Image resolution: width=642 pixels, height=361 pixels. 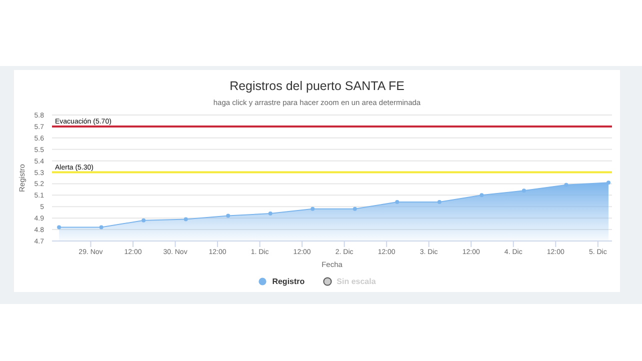 What do you see at coordinates (317, 86) in the screenshot?
I see `chart-title: Registros del puerto SANTA FE` at bounding box center [317, 86].